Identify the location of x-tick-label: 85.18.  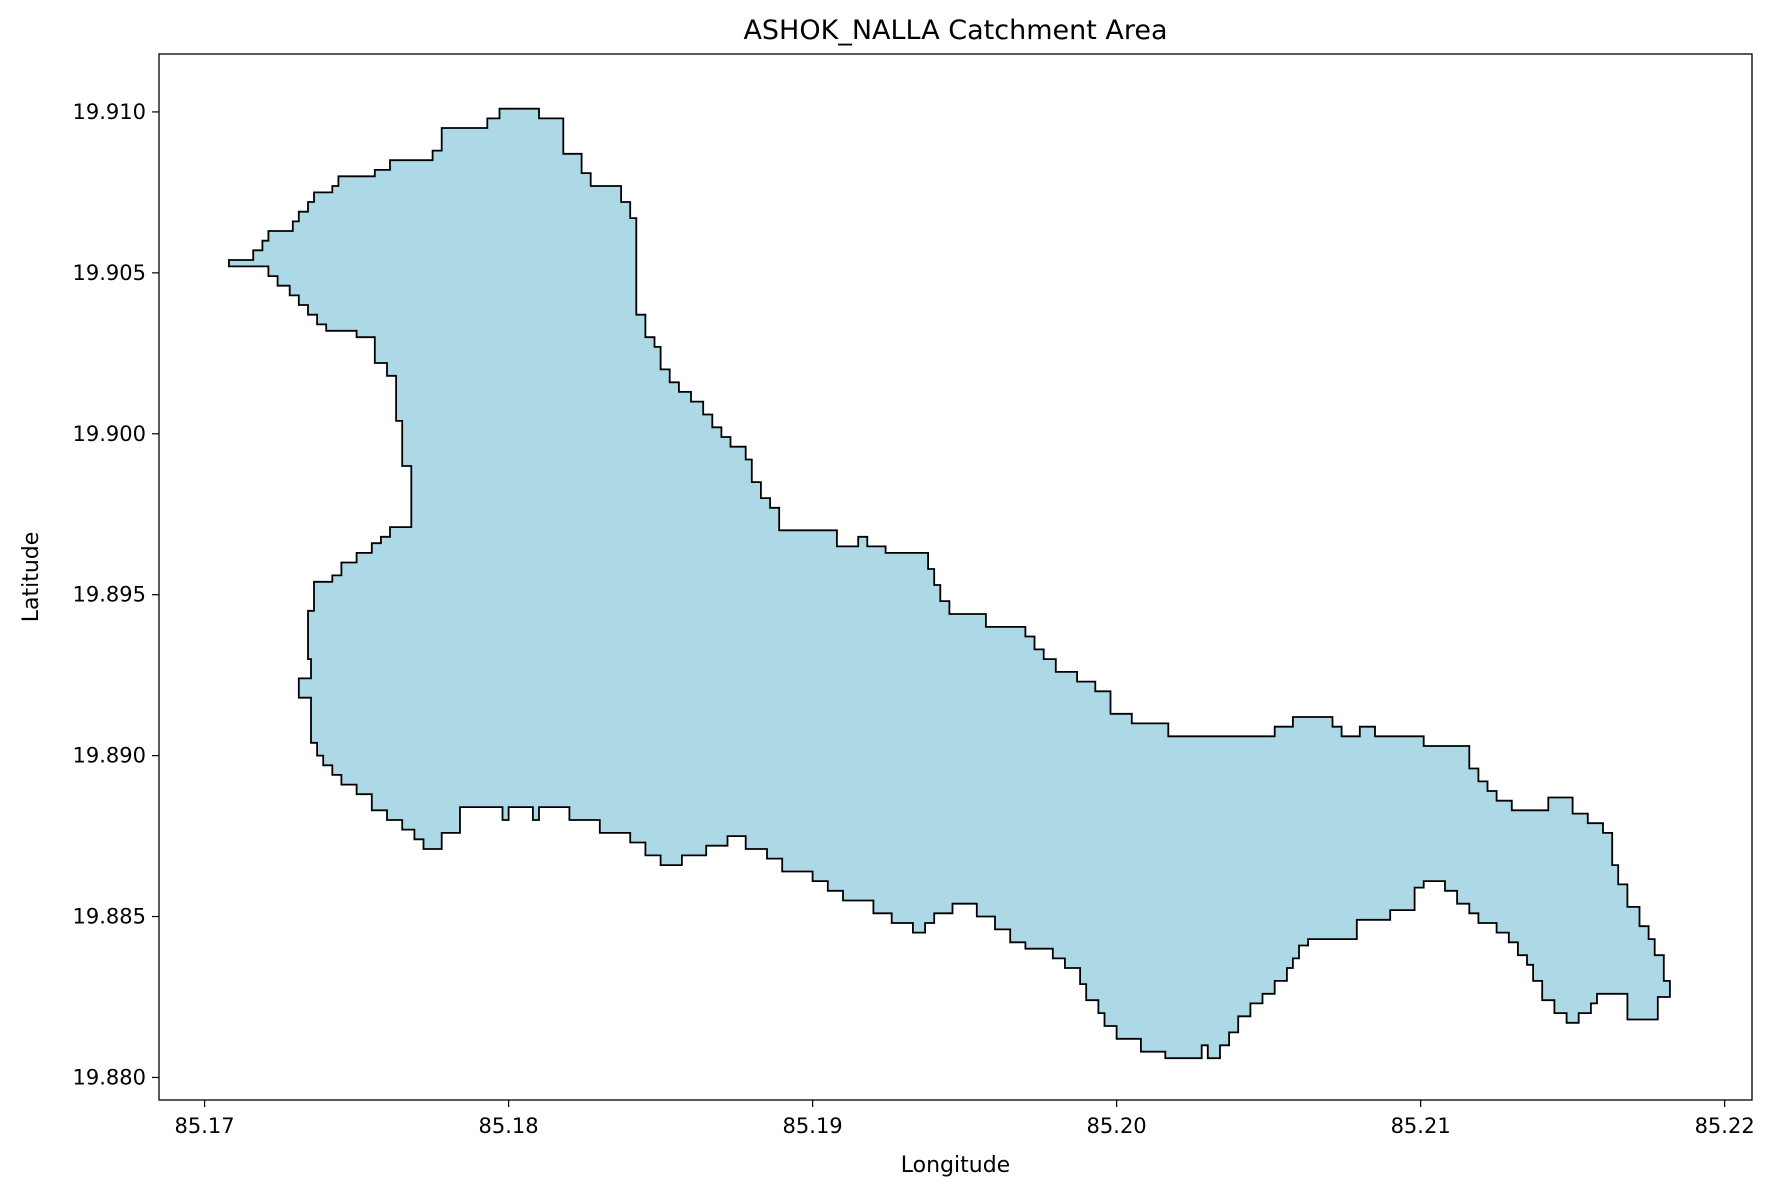
(509, 1126).